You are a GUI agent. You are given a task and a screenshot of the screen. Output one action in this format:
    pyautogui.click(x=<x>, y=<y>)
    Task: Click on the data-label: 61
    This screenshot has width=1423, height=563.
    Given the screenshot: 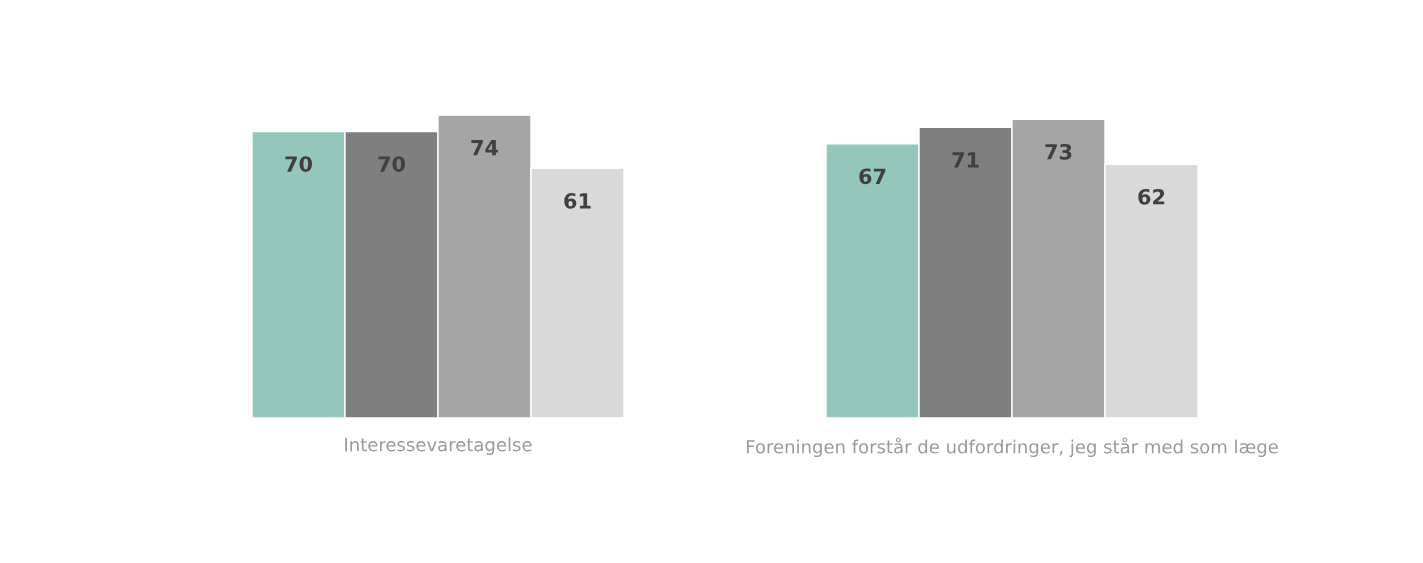 What is the action you would take?
    pyautogui.click(x=577, y=201)
    